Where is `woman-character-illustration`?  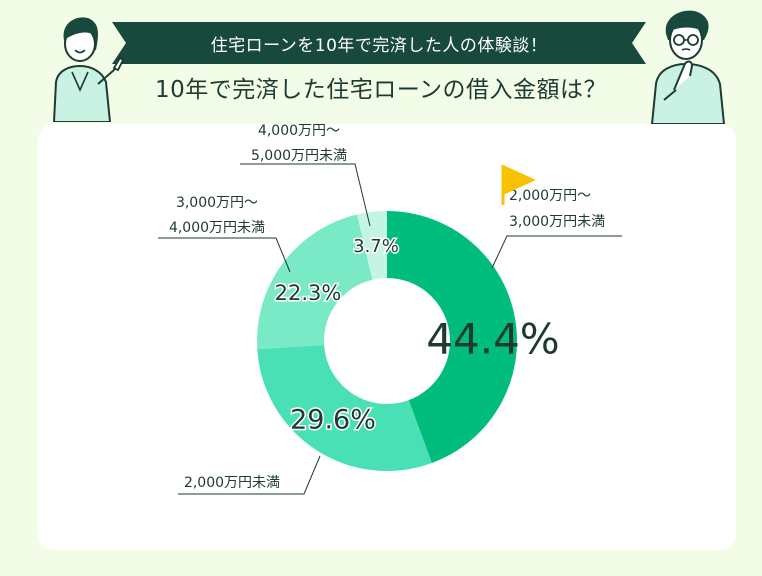 woman-character-illustration is located at coordinates (88, 69).